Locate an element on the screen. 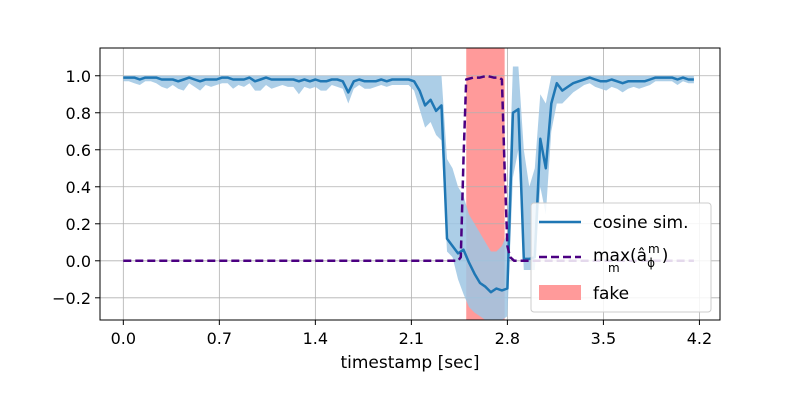 Image resolution: width=800 pixels, height=400 pixels. y-tick-label: 0.0 is located at coordinates (78, 261).